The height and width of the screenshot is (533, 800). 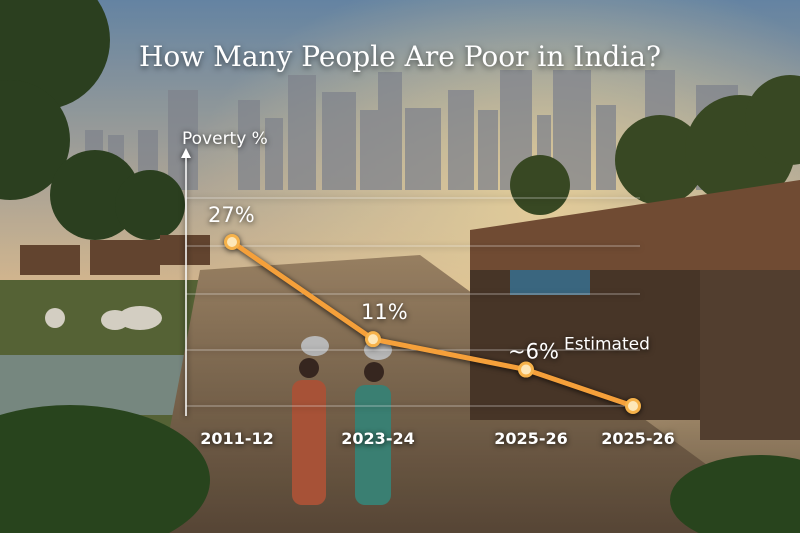 I want to click on x-tick-label: 2011-12, so click(x=236, y=438).